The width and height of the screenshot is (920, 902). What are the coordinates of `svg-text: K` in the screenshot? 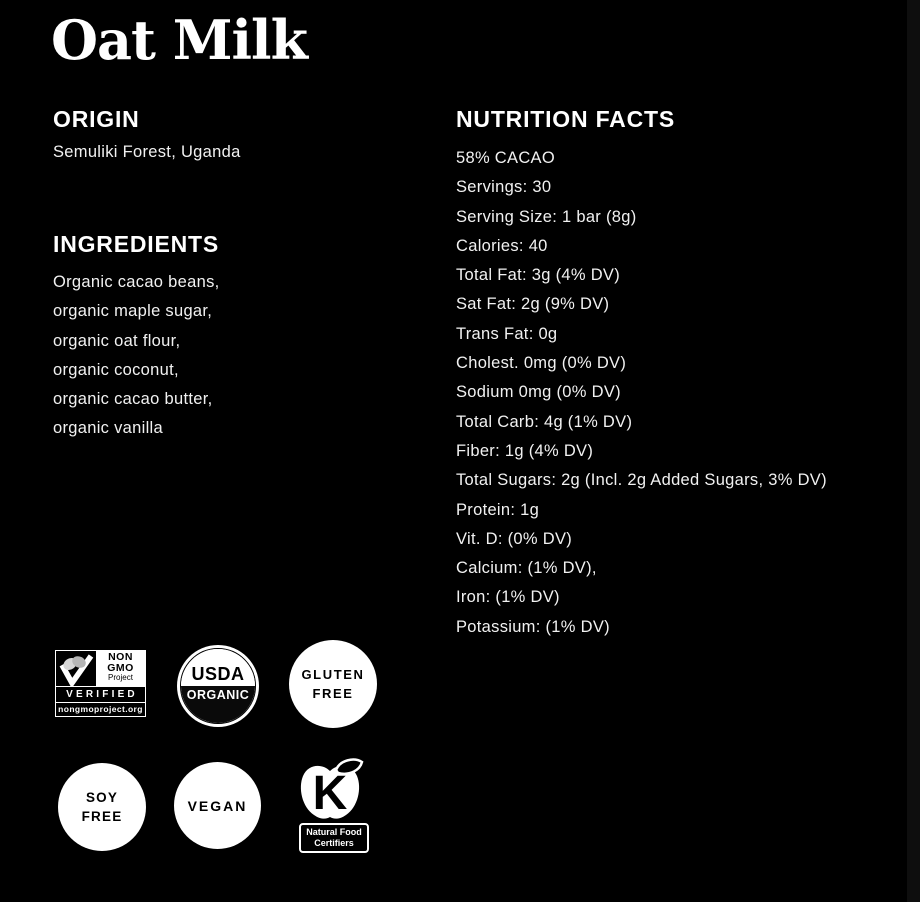 It's located at (330, 793).